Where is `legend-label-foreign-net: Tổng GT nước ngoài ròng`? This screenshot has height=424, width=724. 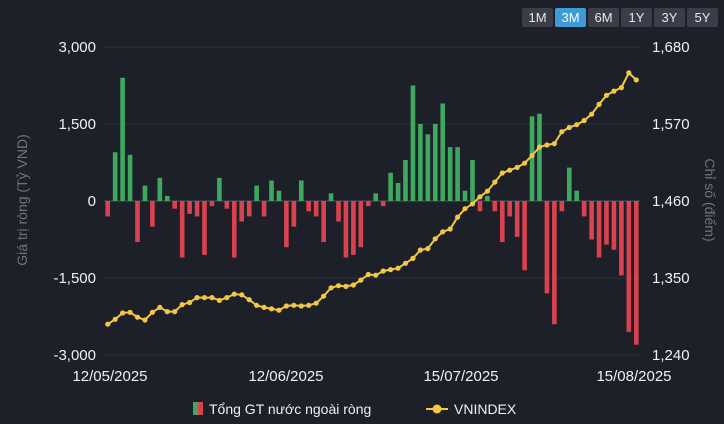
legend-label-foreign-net: Tổng GT nước ngoài ròng is located at coordinates (290, 409).